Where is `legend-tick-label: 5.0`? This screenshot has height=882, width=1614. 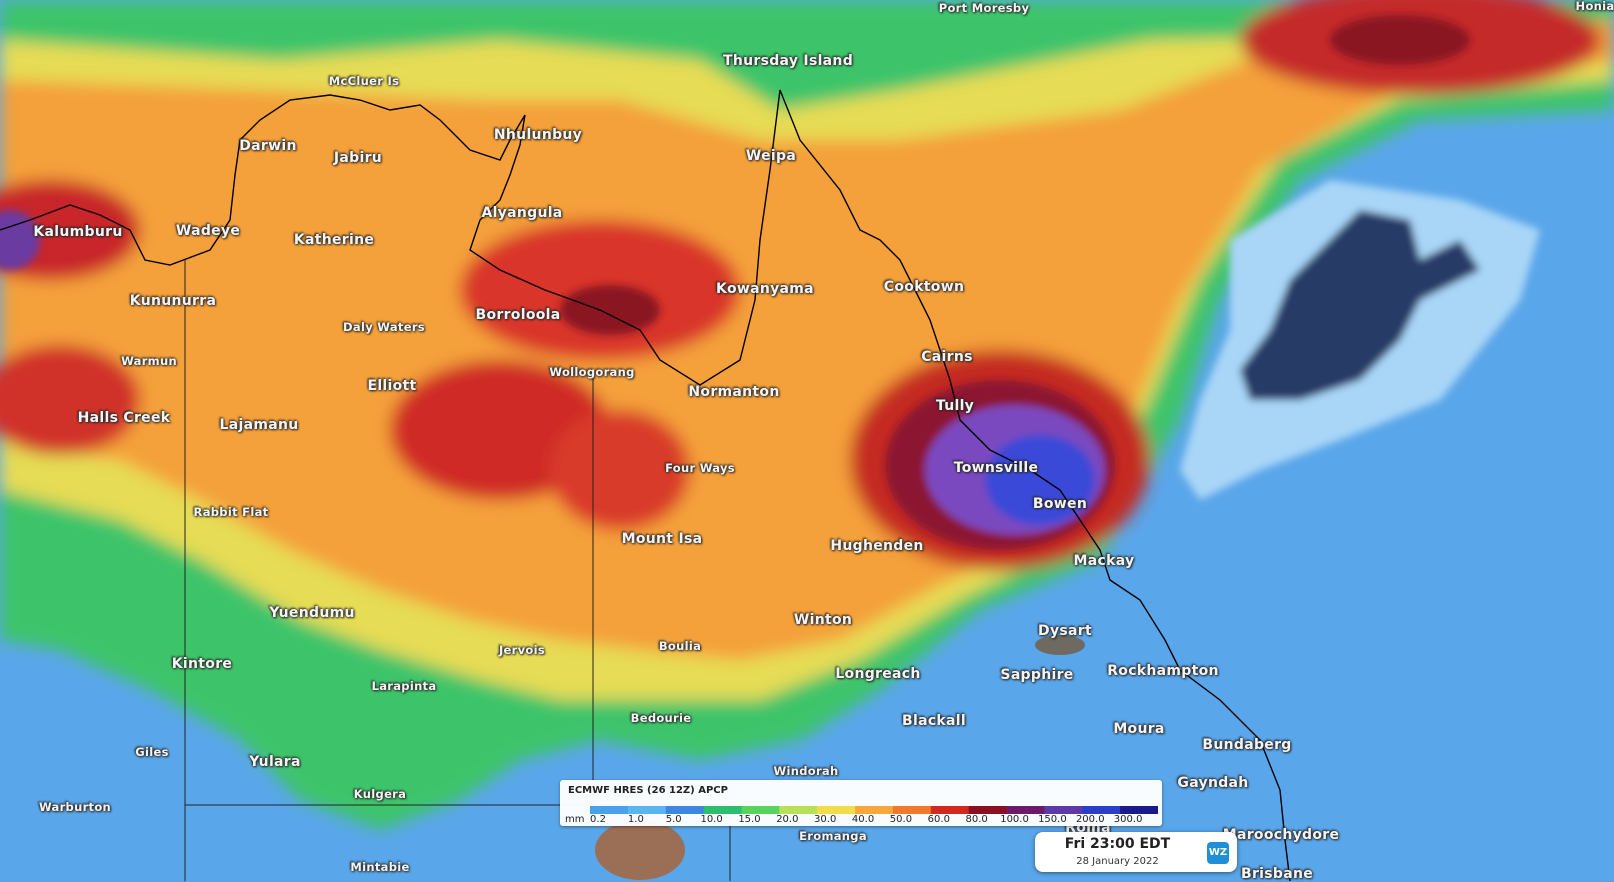
legend-tick-label: 5.0 is located at coordinates (673, 819).